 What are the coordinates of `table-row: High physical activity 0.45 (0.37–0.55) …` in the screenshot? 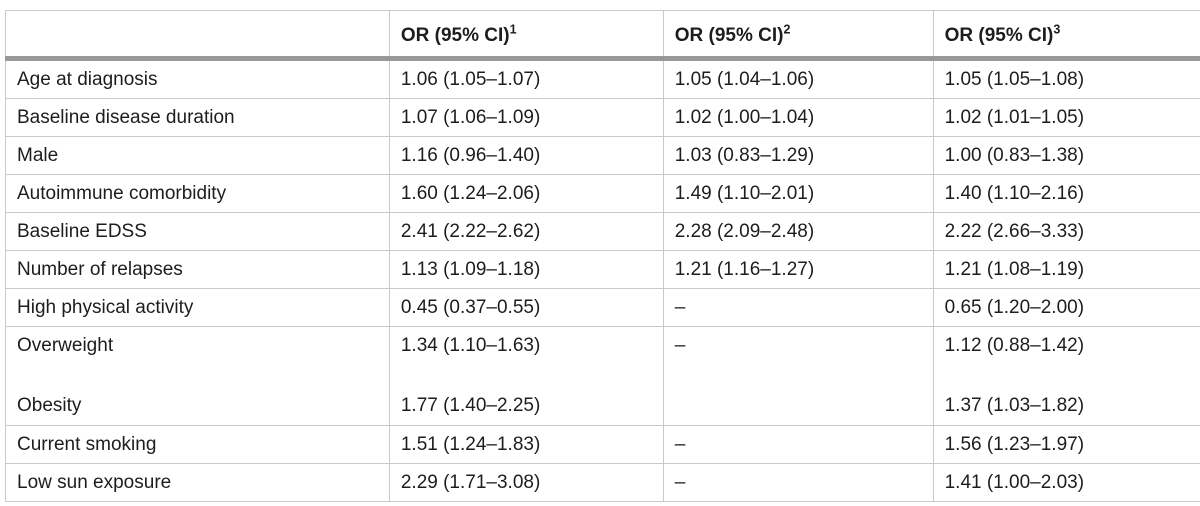 It's located at (602, 307).